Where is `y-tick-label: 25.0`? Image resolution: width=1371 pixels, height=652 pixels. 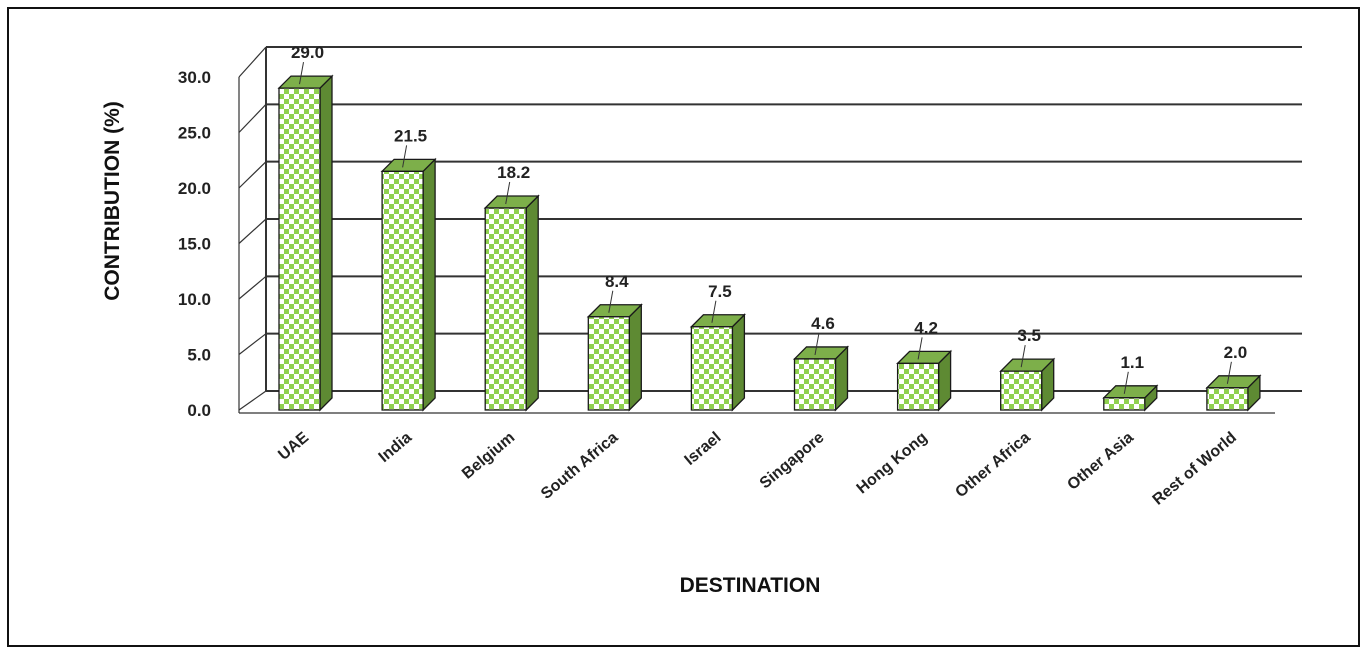 y-tick-label: 25.0 is located at coordinates (194, 133).